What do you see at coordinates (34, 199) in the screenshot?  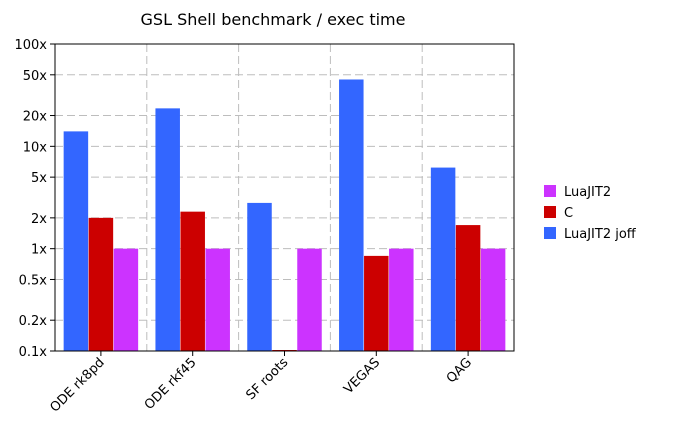 I see `y-axis: 0.1x 0.2x 0.5x 1x 2x 5x 10x 20x 50x 100x` at bounding box center [34, 199].